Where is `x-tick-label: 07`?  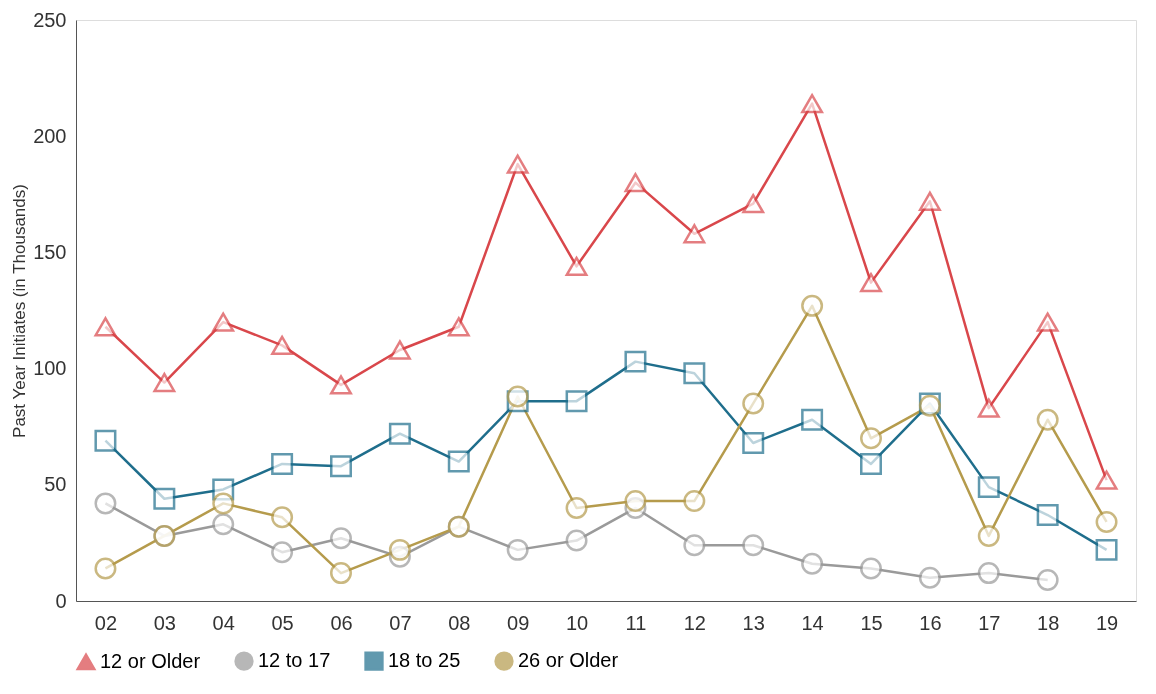 x-tick-label: 07 is located at coordinates (400, 622).